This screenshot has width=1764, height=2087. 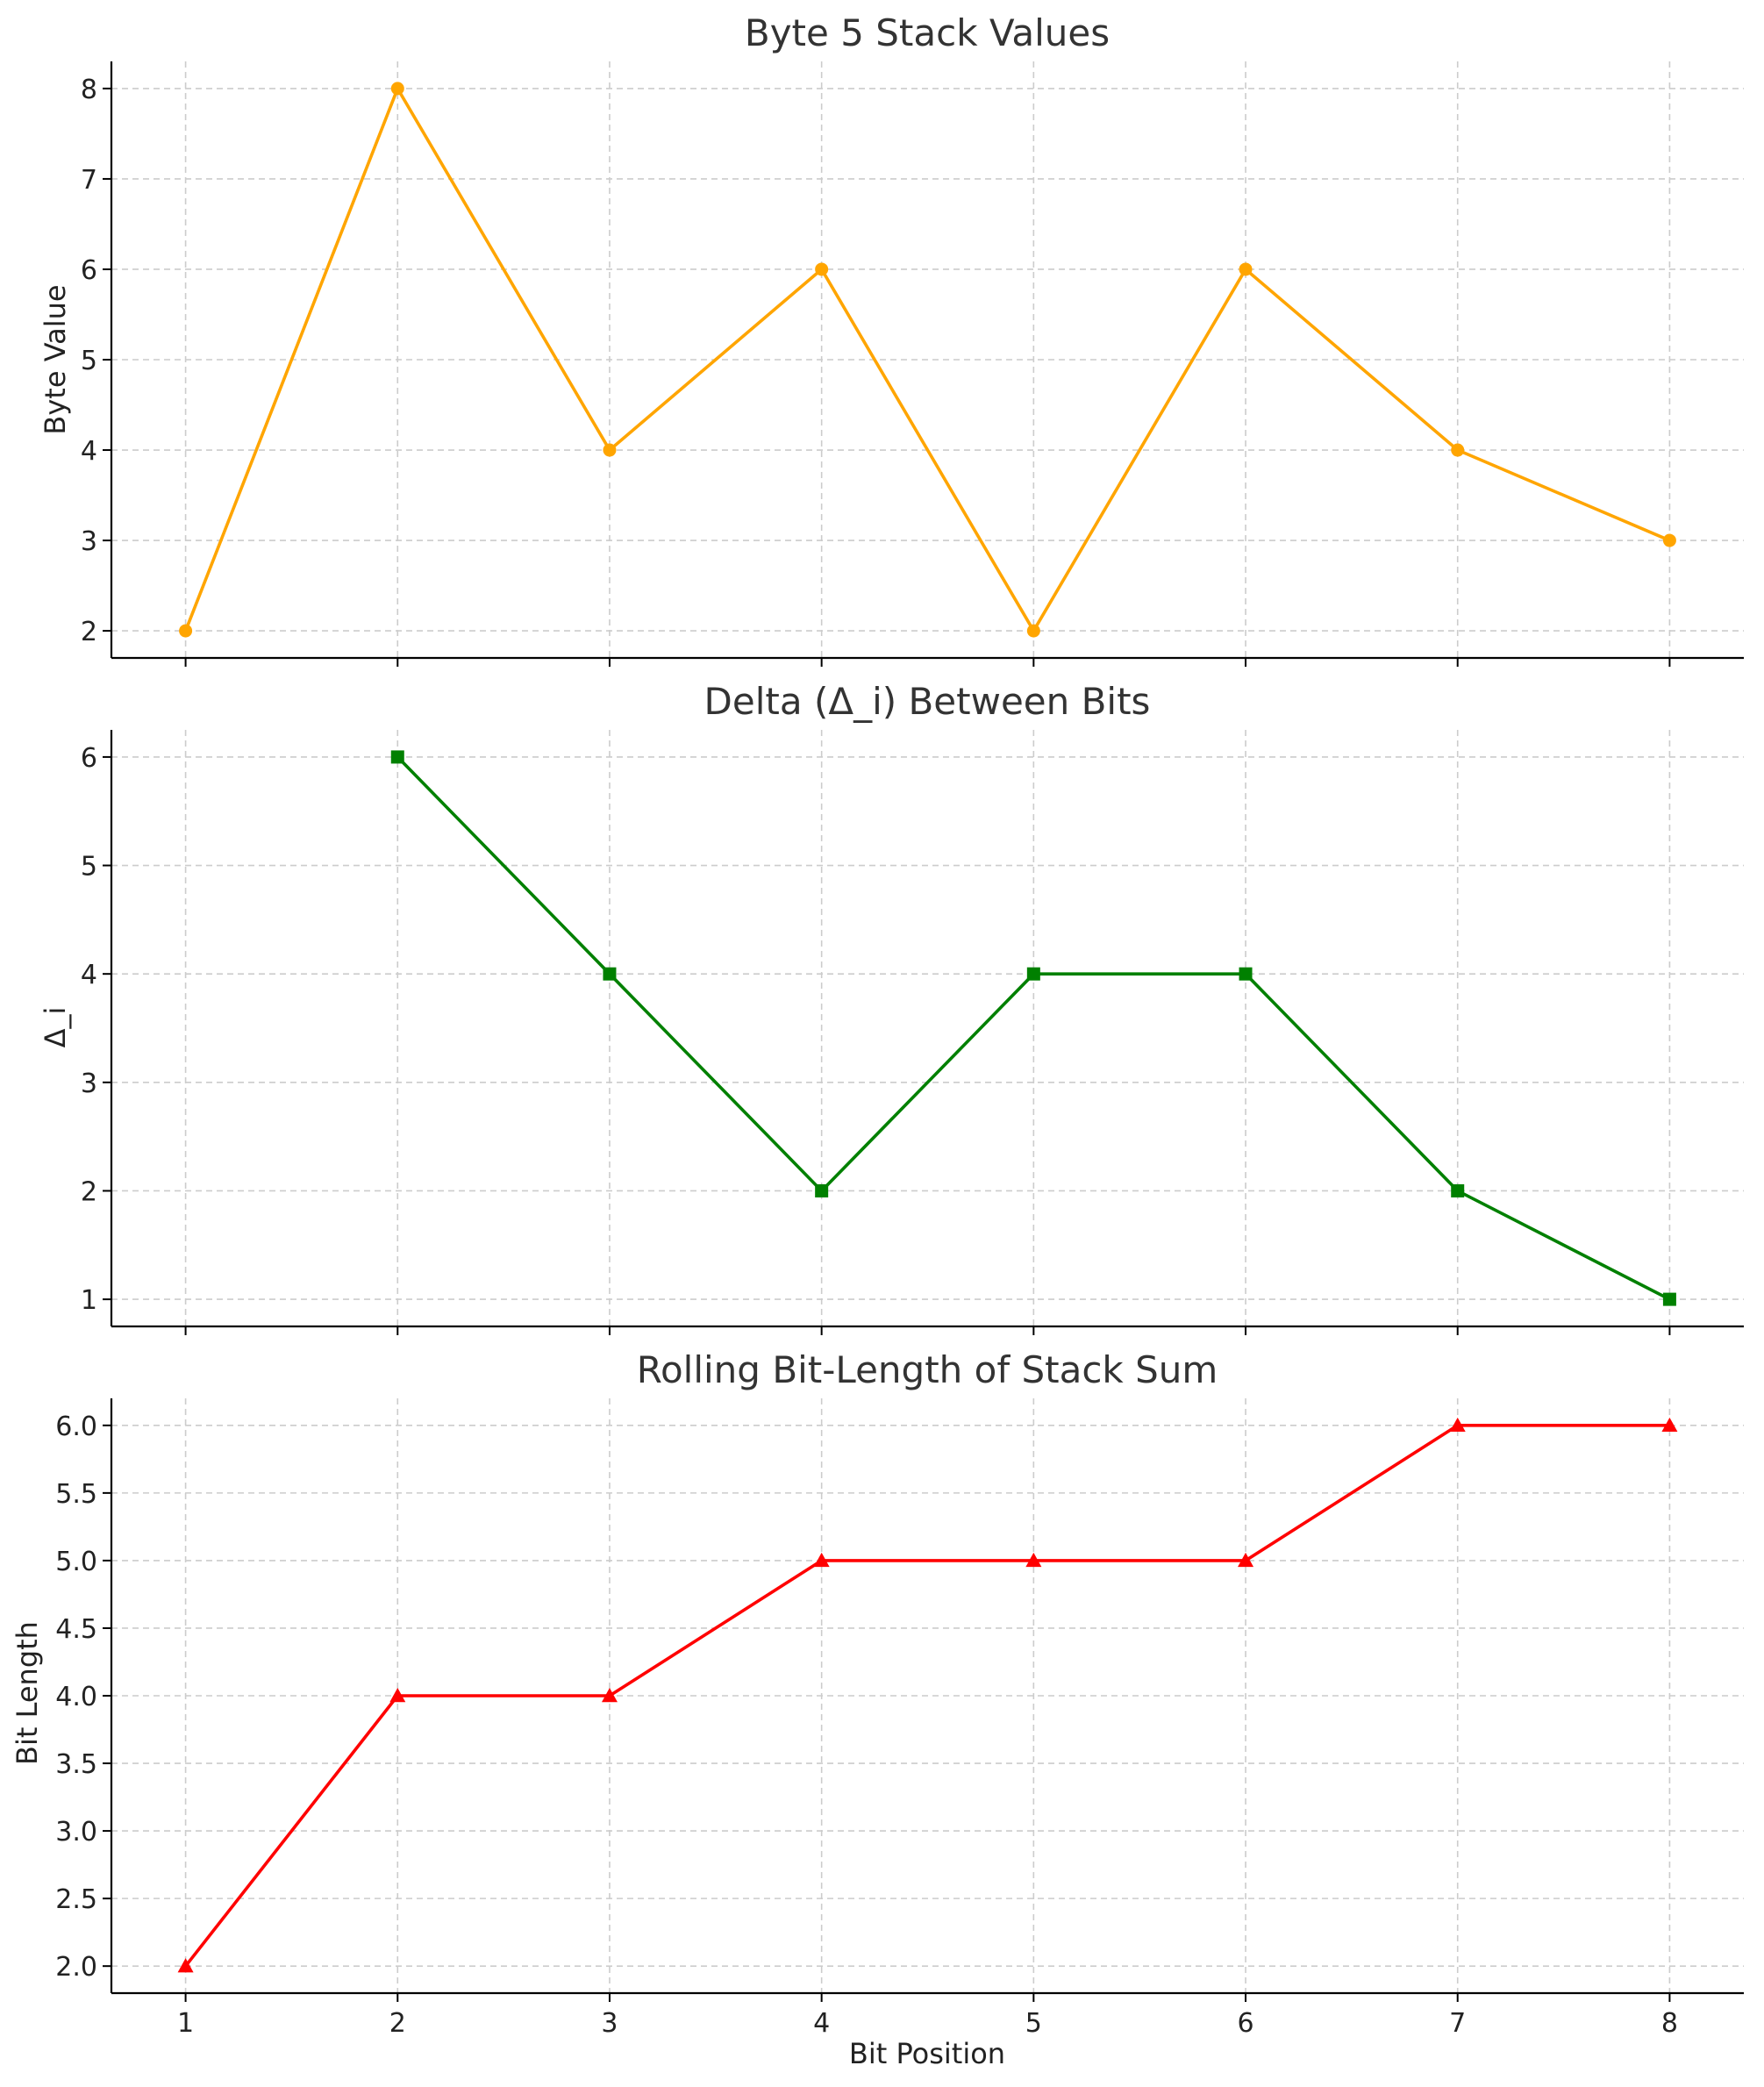 What do you see at coordinates (397, 2024) in the screenshot?
I see `x-tick-label: 2` at bounding box center [397, 2024].